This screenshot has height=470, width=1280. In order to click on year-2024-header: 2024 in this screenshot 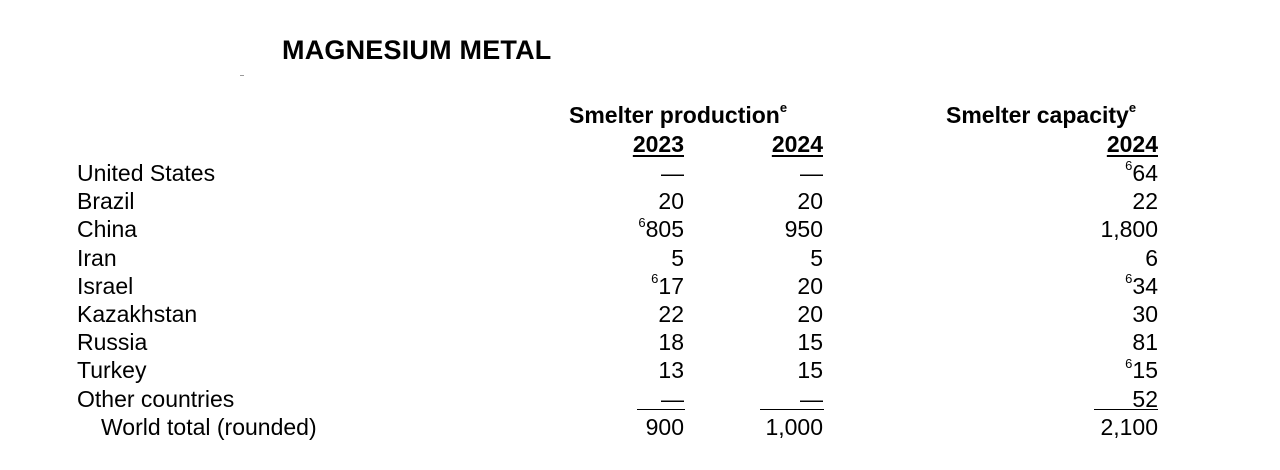, I will do `click(797, 144)`.